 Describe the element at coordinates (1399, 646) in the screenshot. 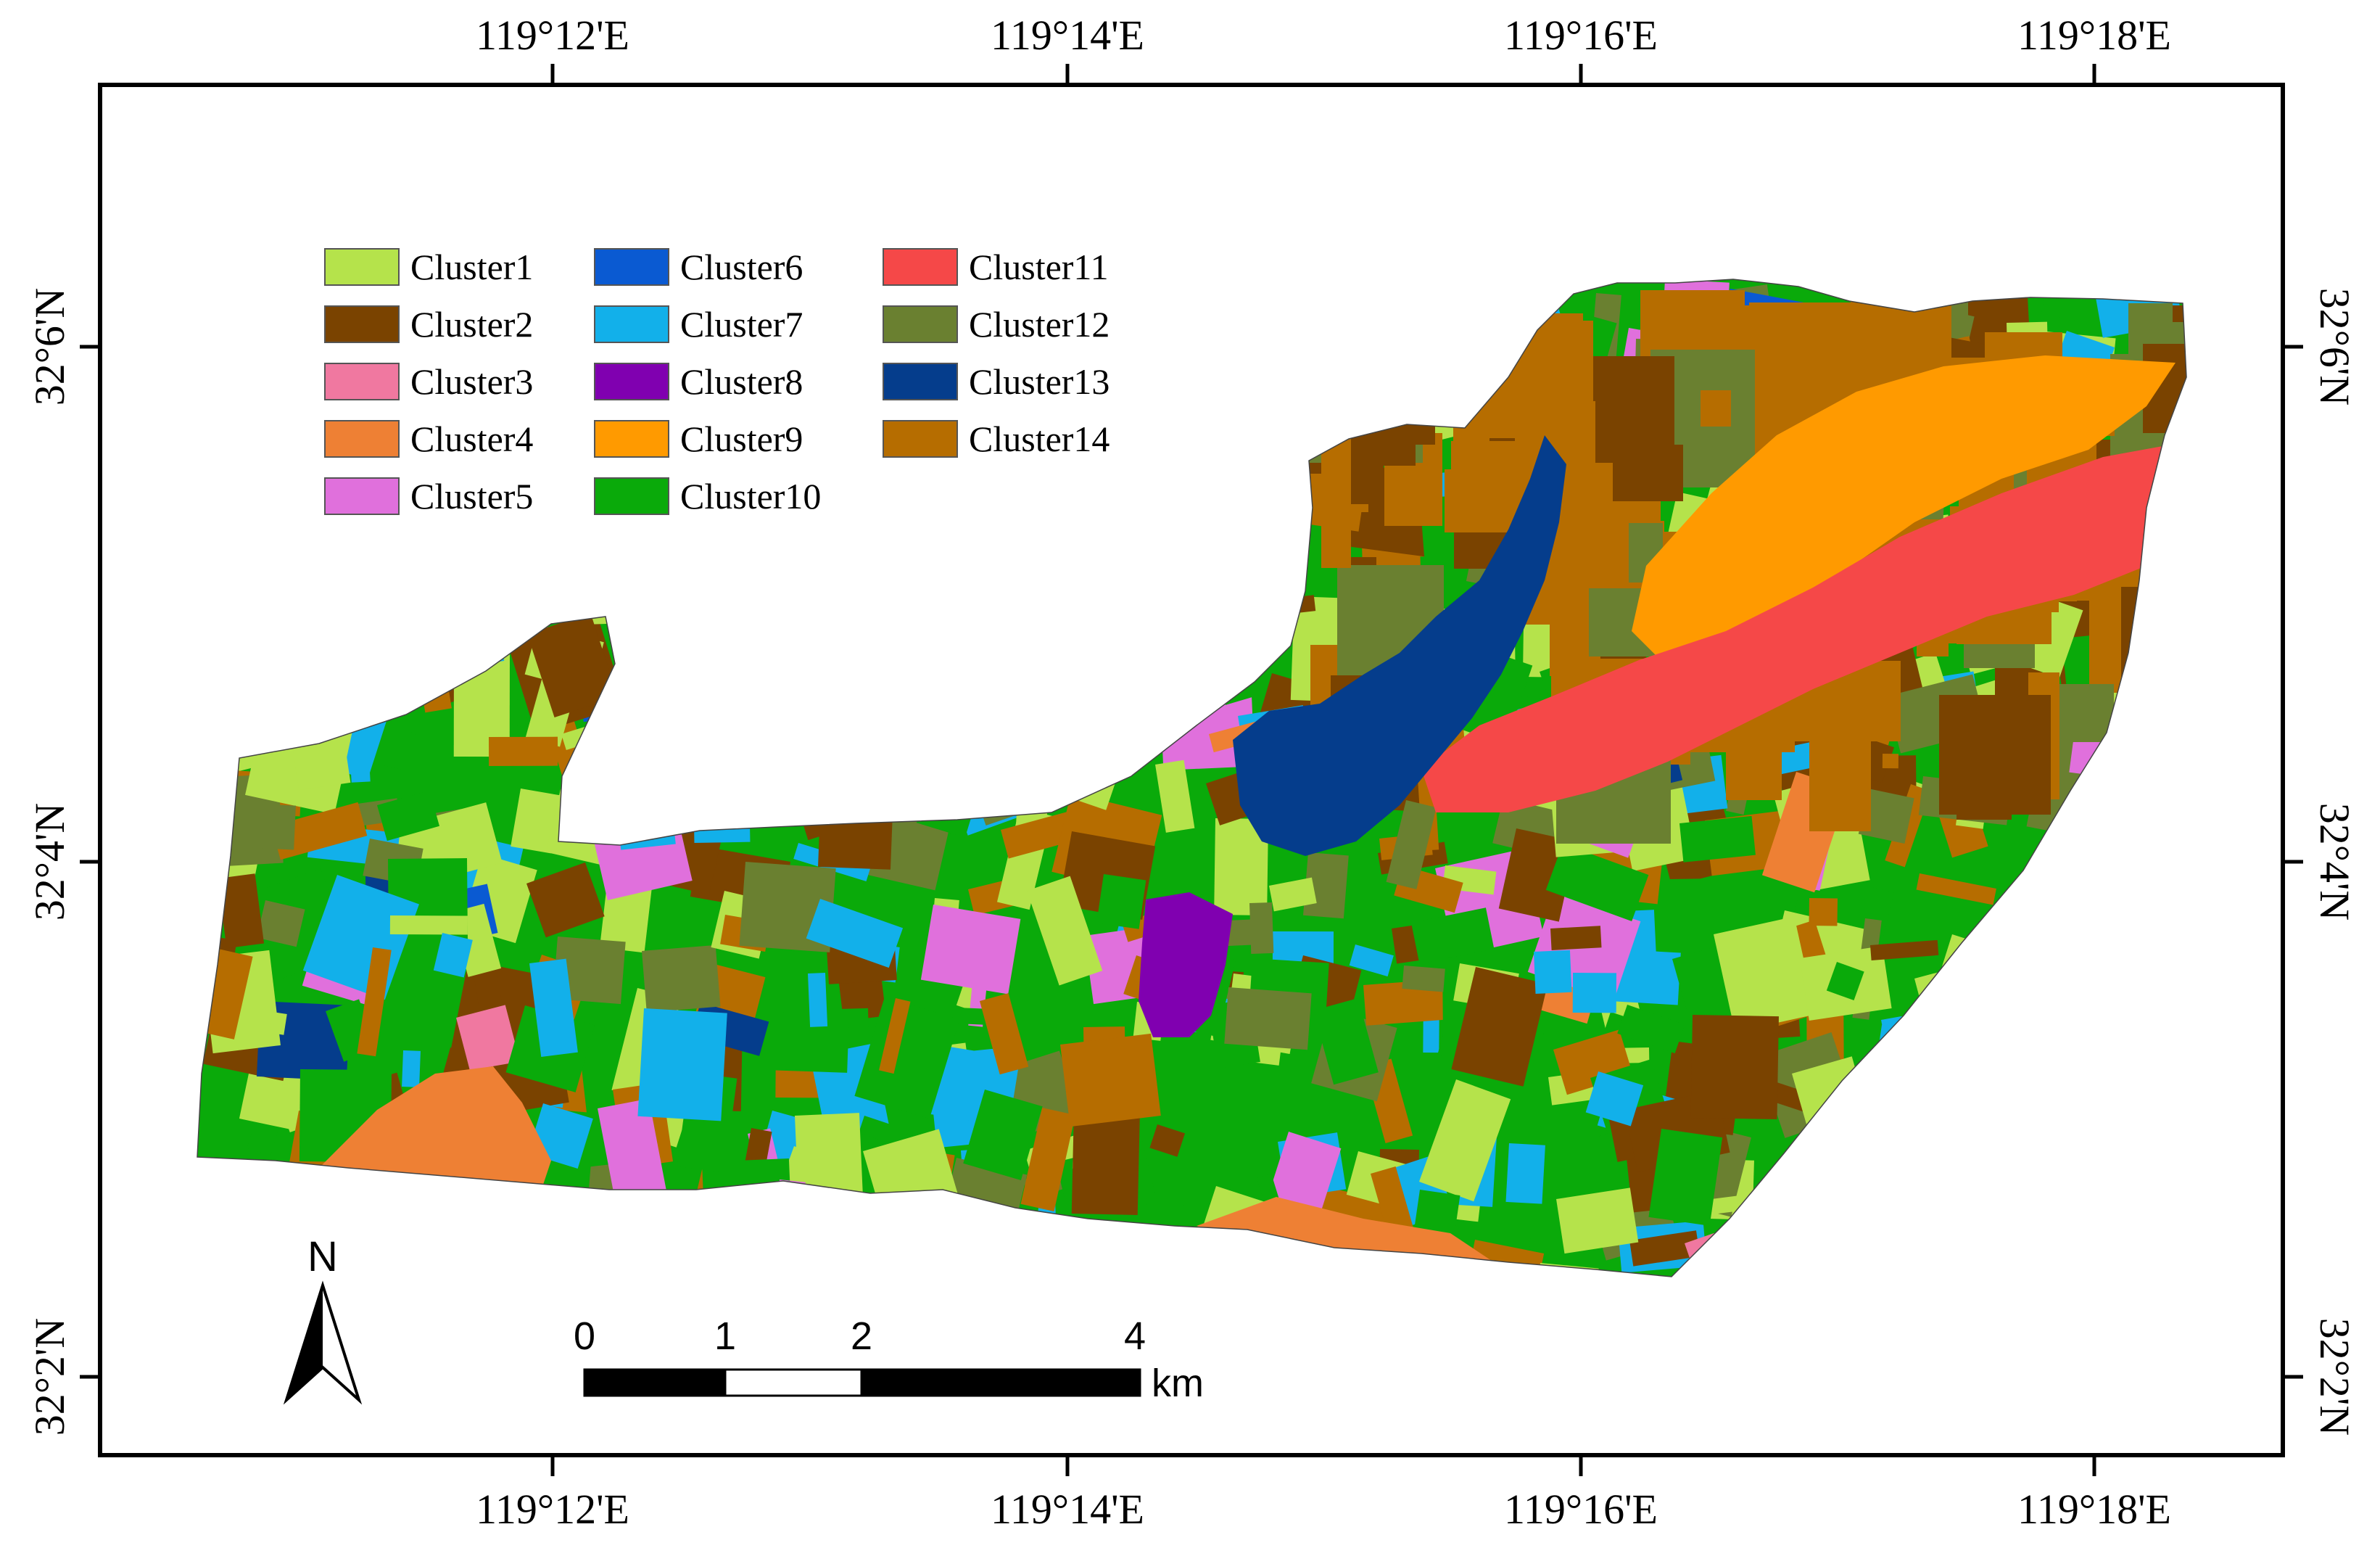

I see `cluster13-lake` at that location.